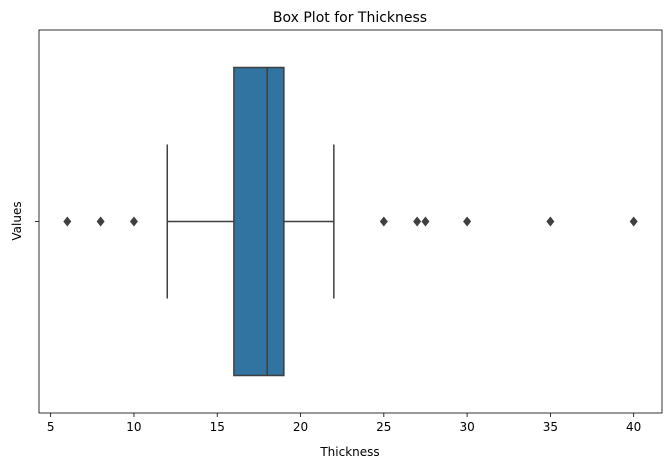  I want to click on y-axis-label: Values, so click(17, 220).